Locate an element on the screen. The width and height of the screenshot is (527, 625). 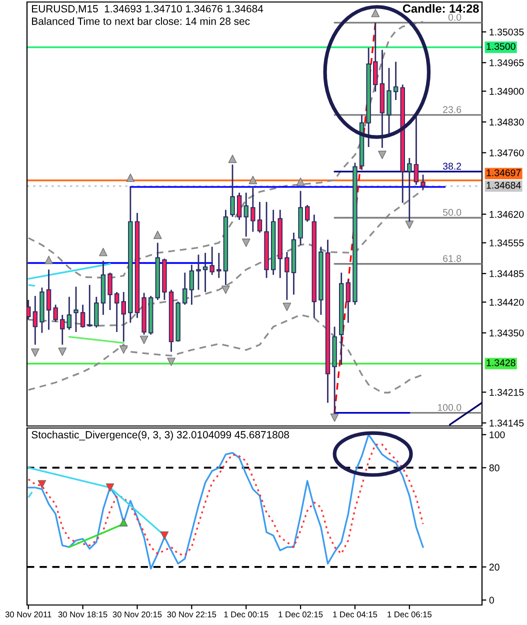
y-tick-label: 100 is located at coordinates (497, 434).